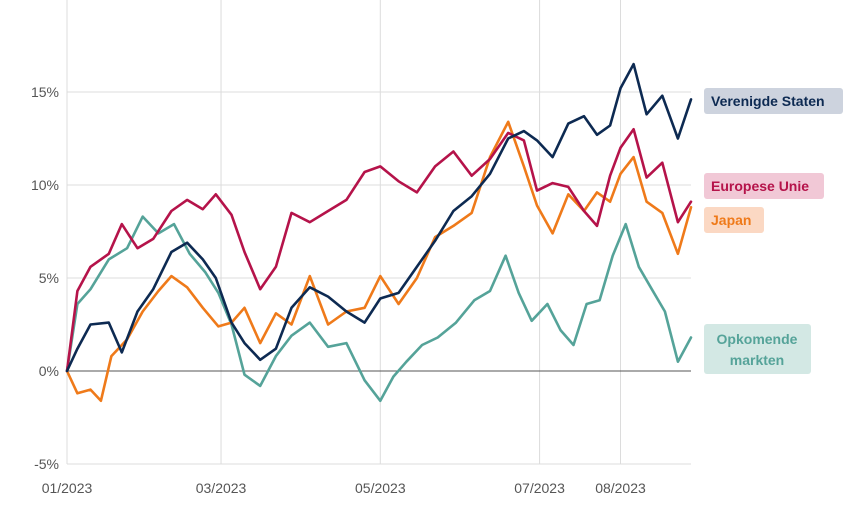  Describe the element at coordinates (539, 488) in the screenshot. I see `x-tick-label: 07/2023` at that location.